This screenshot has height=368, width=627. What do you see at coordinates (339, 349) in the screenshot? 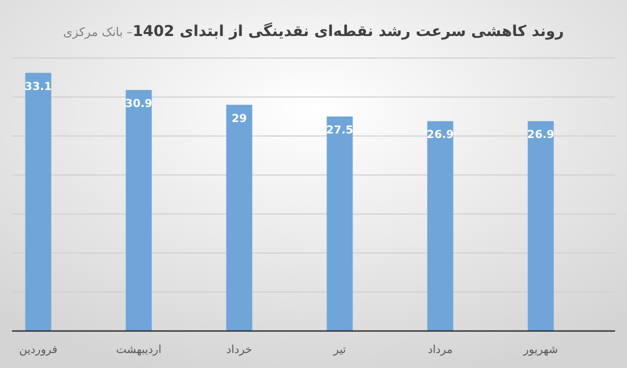
I see `x-tick-label: تیر` at bounding box center [339, 349].